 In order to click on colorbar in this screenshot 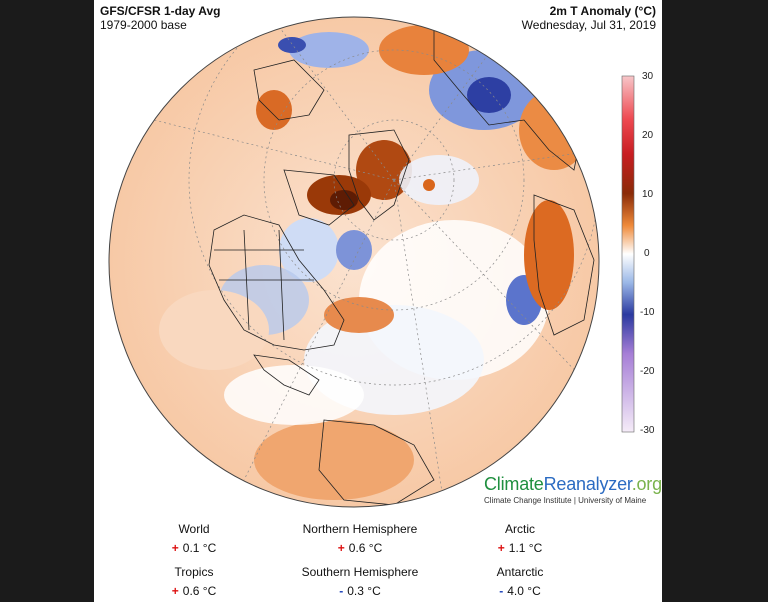, I will do `click(628, 254)`.